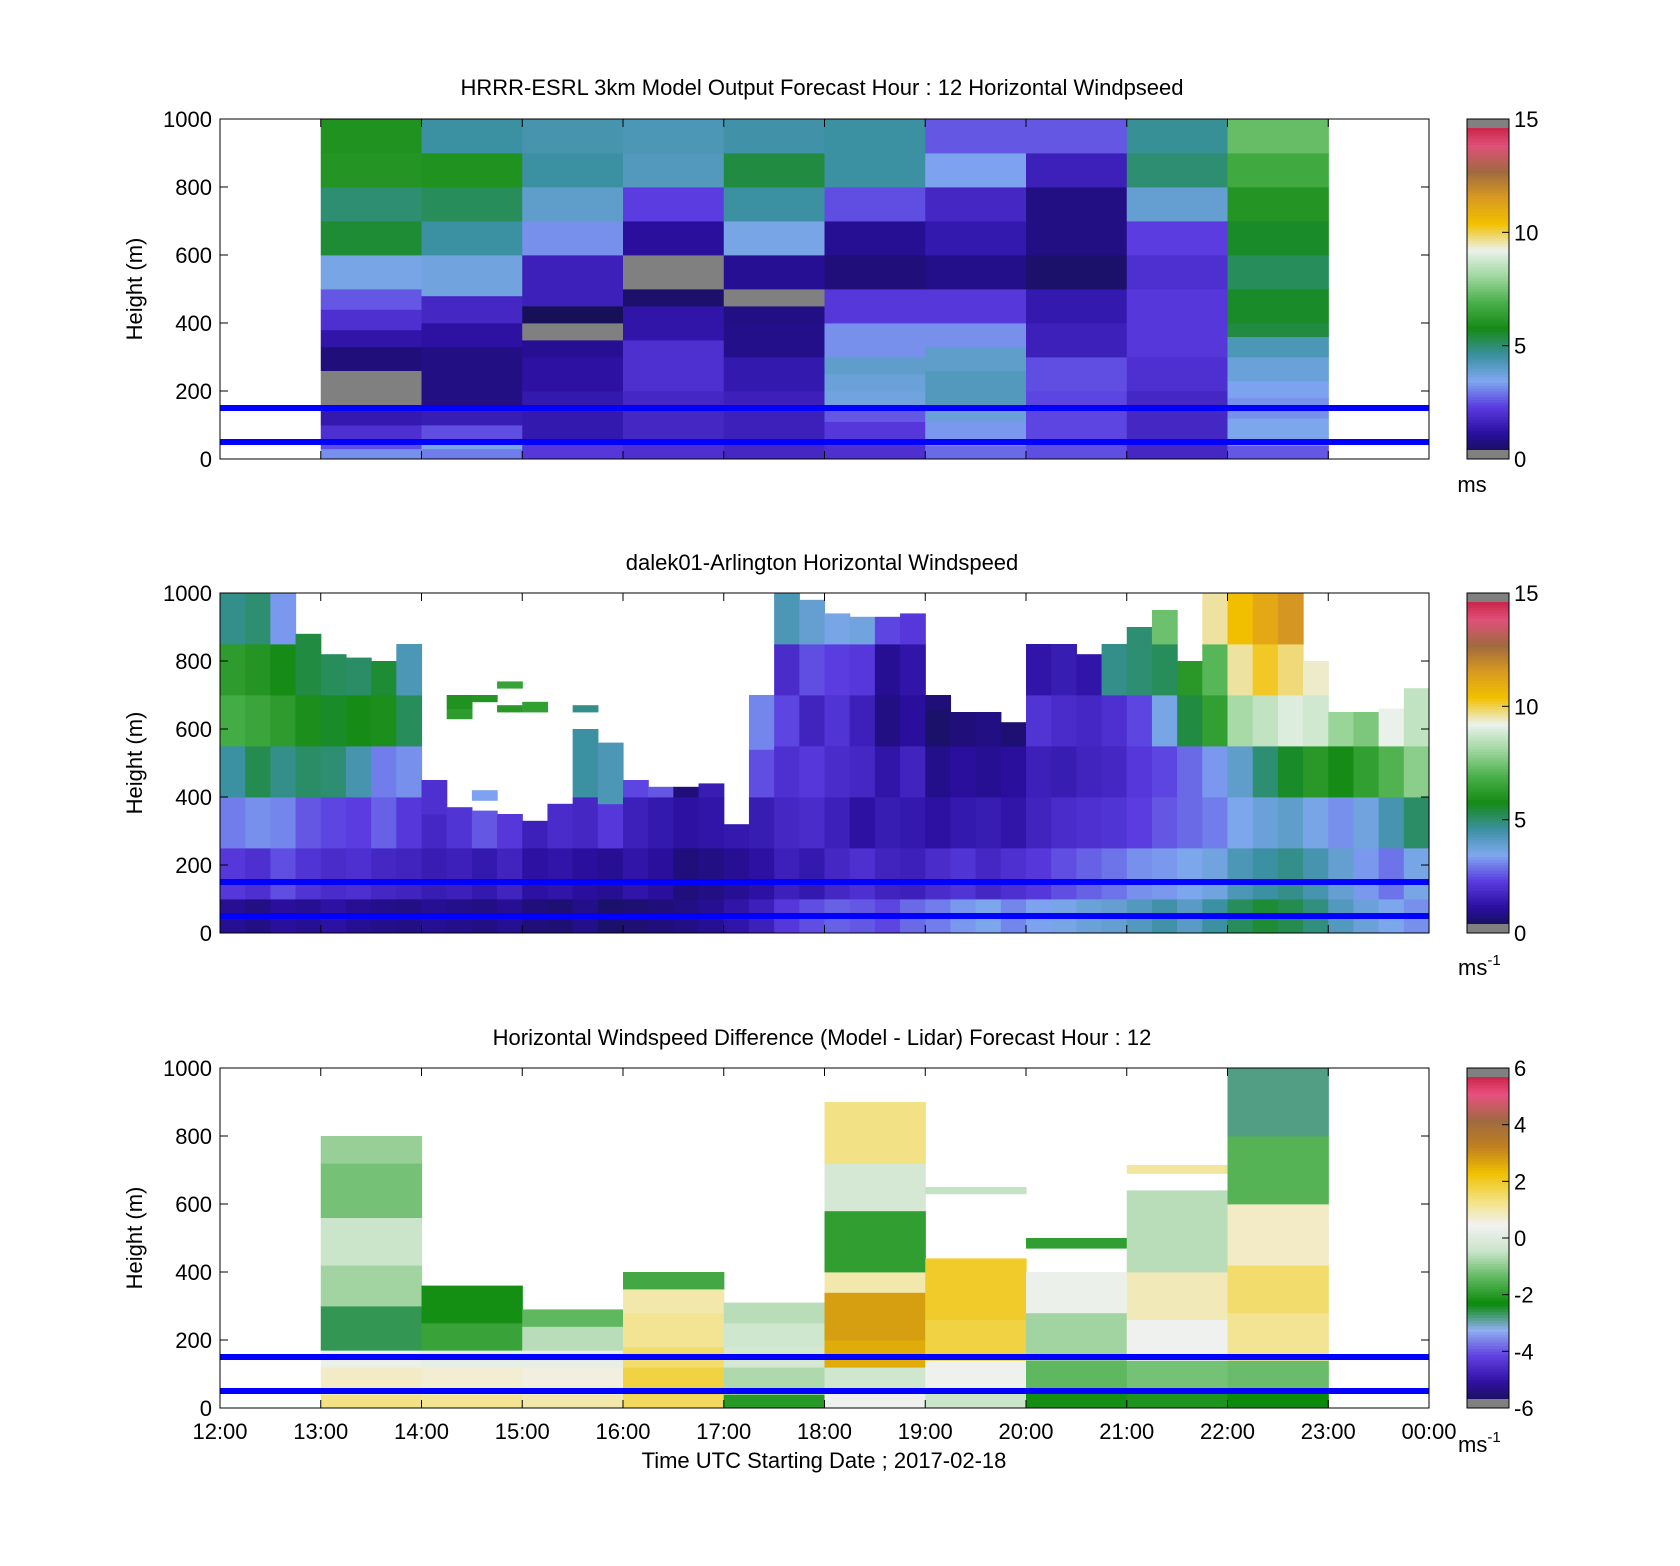 This screenshot has width=1680, height=1566. I want to click on colorbar-tick-label: 6, so click(1520, 1068).